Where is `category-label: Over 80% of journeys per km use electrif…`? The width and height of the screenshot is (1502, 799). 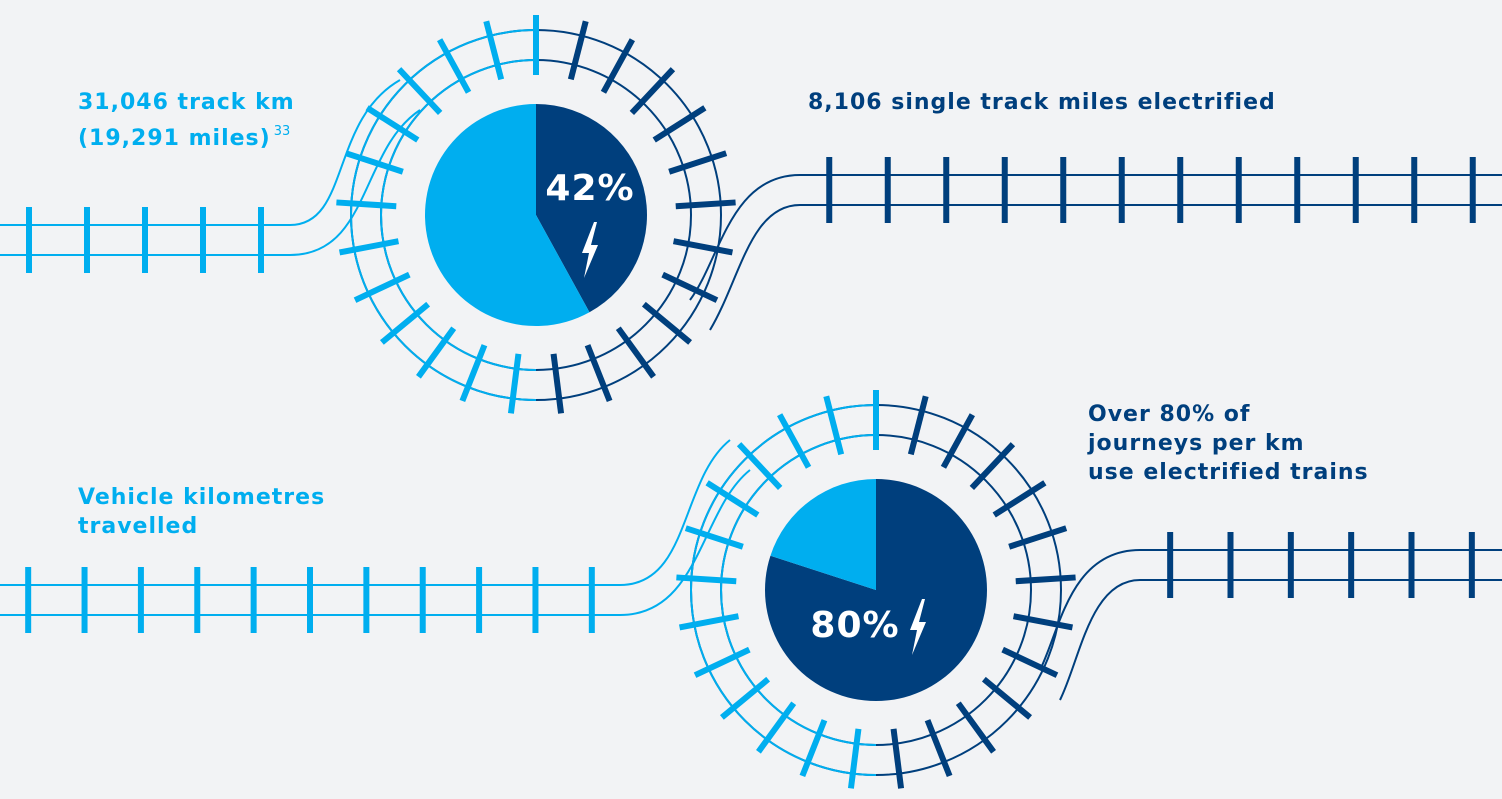 category-label: Over 80% of journeys per km use electrif… is located at coordinates (1228, 443).